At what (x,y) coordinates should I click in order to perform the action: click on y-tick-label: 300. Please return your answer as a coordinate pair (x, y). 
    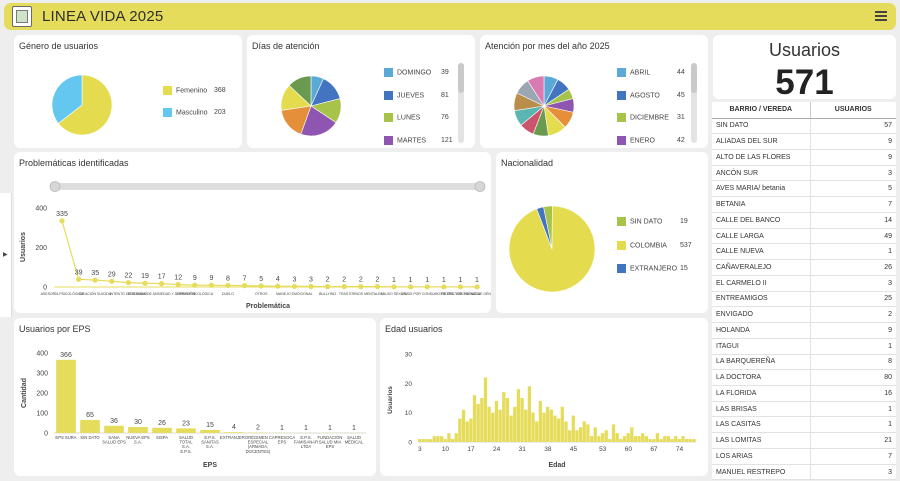
    Looking at the image, I should click on (42, 374).